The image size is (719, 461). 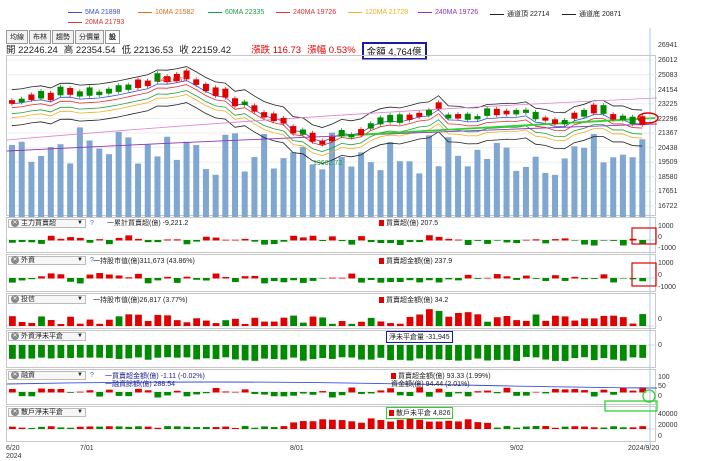 I want to click on tab-bollinger: 布林, so click(x=40, y=37).